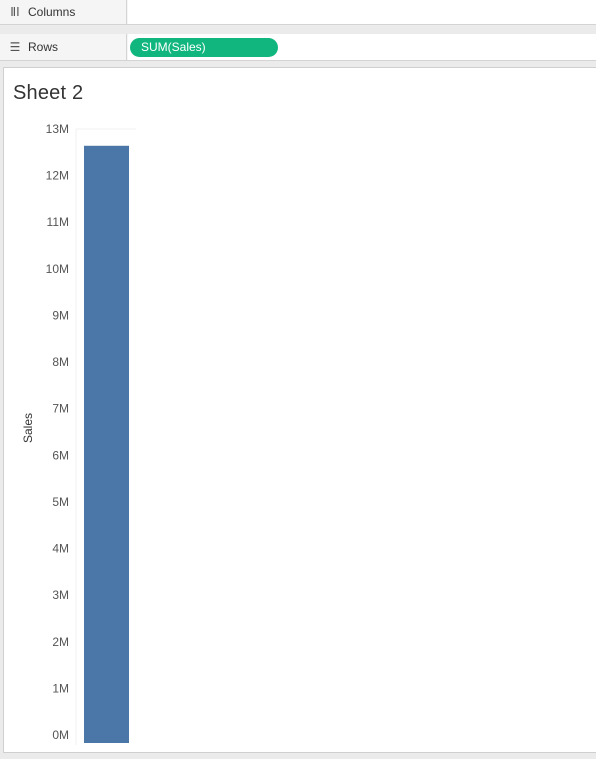  Describe the element at coordinates (60, 688) in the screenshot. I see `y-tick-label: 1M` at that location.